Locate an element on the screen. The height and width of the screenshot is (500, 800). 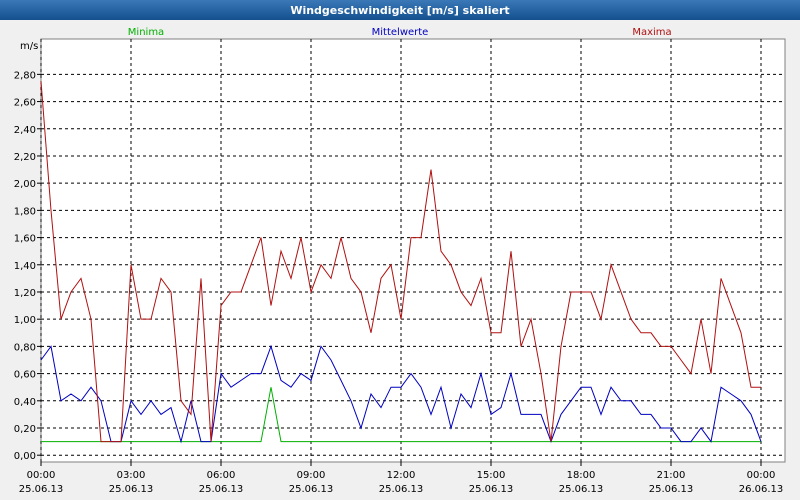
y-tick-label: 0,60 is located at coordinates (25, 375).